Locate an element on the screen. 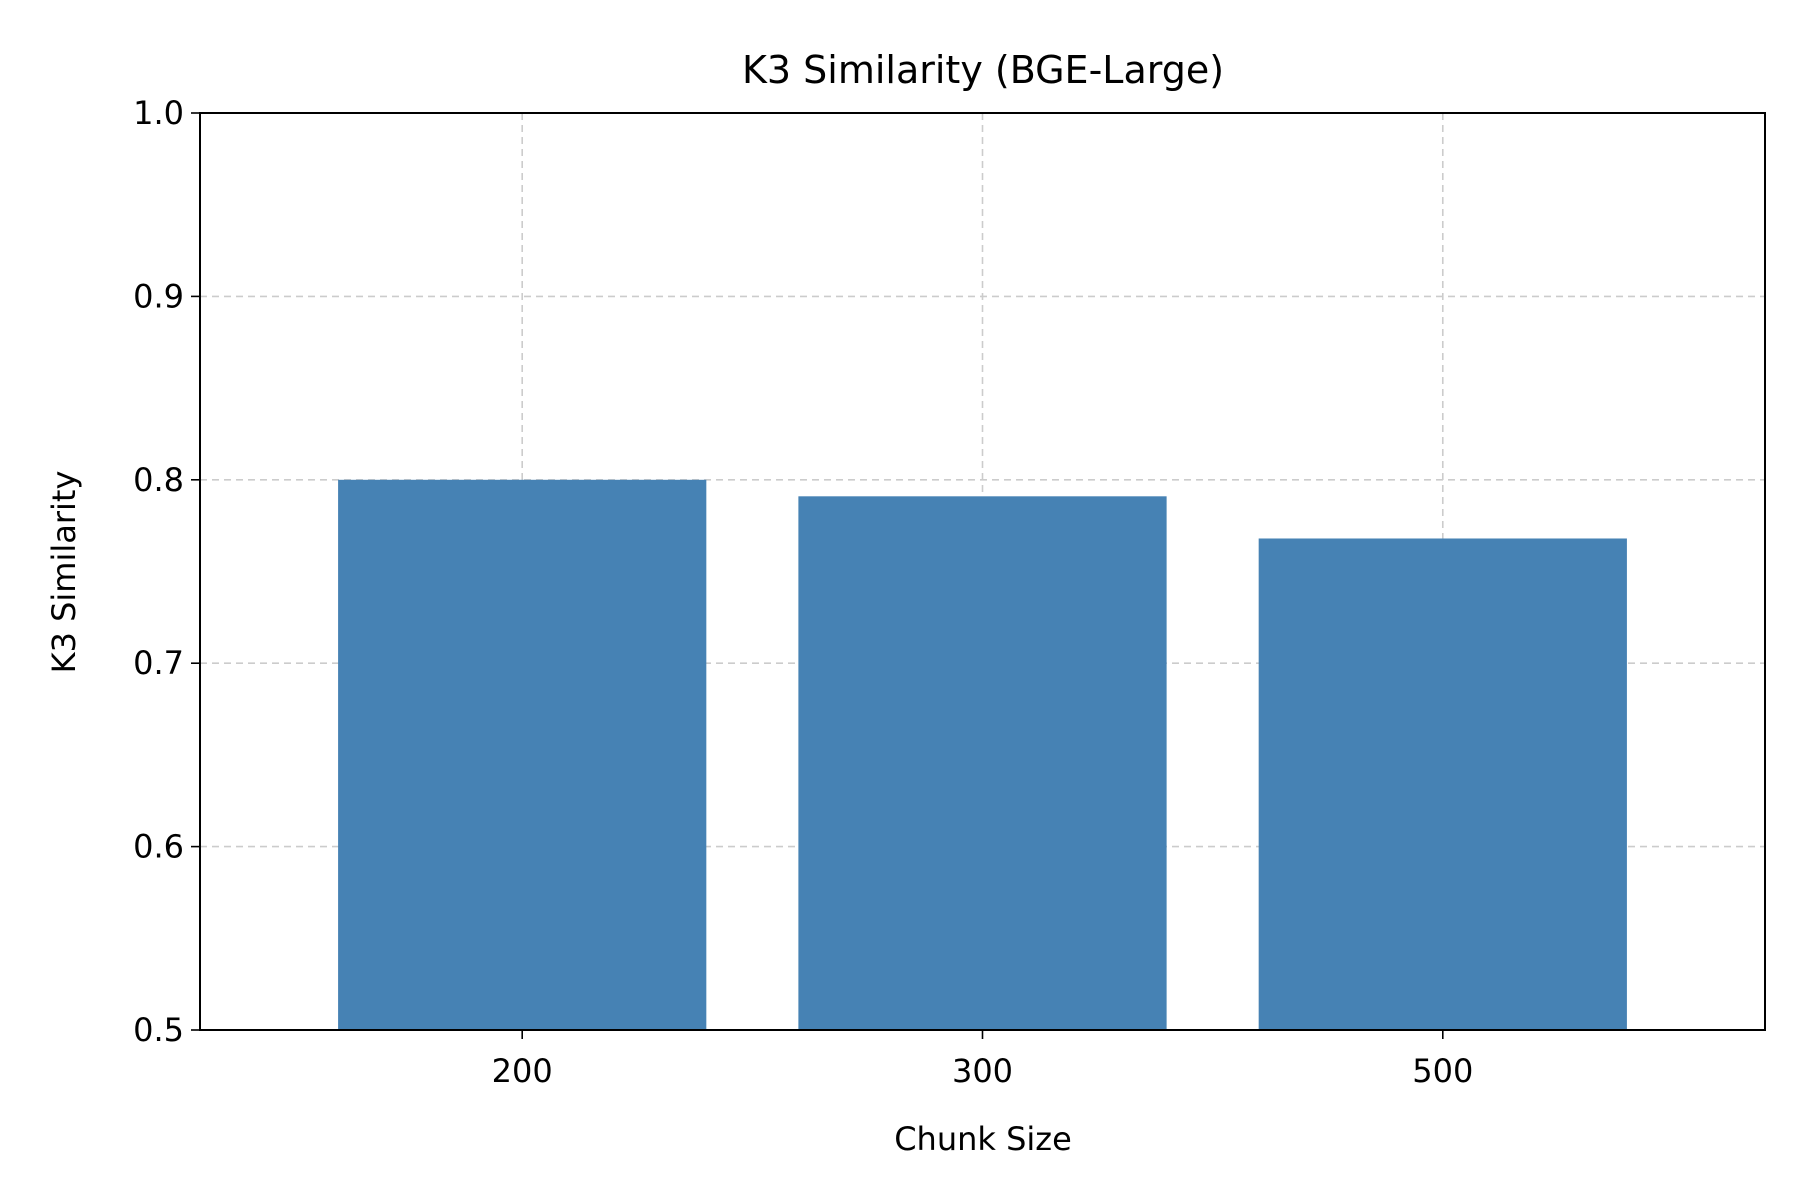 The height and width of the screenshot is (1204, 1800). y-tick-label: 0.6 is located at coordinates (158, 847).